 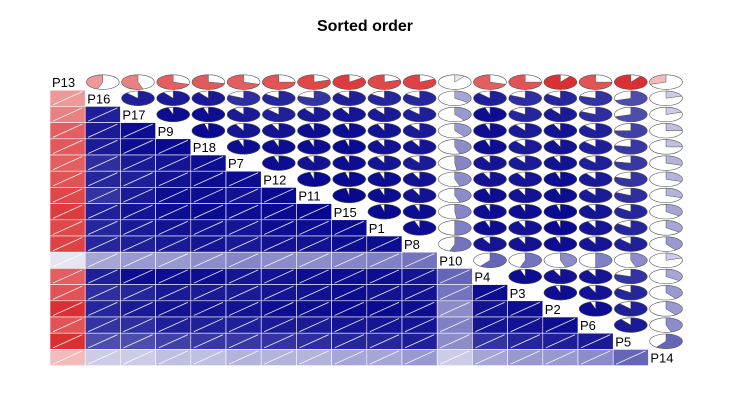 What do you see at coordinates (595, 163) in the screenshot?
I see `pie-cell-P7-P6` at bounding box center [595, 163].